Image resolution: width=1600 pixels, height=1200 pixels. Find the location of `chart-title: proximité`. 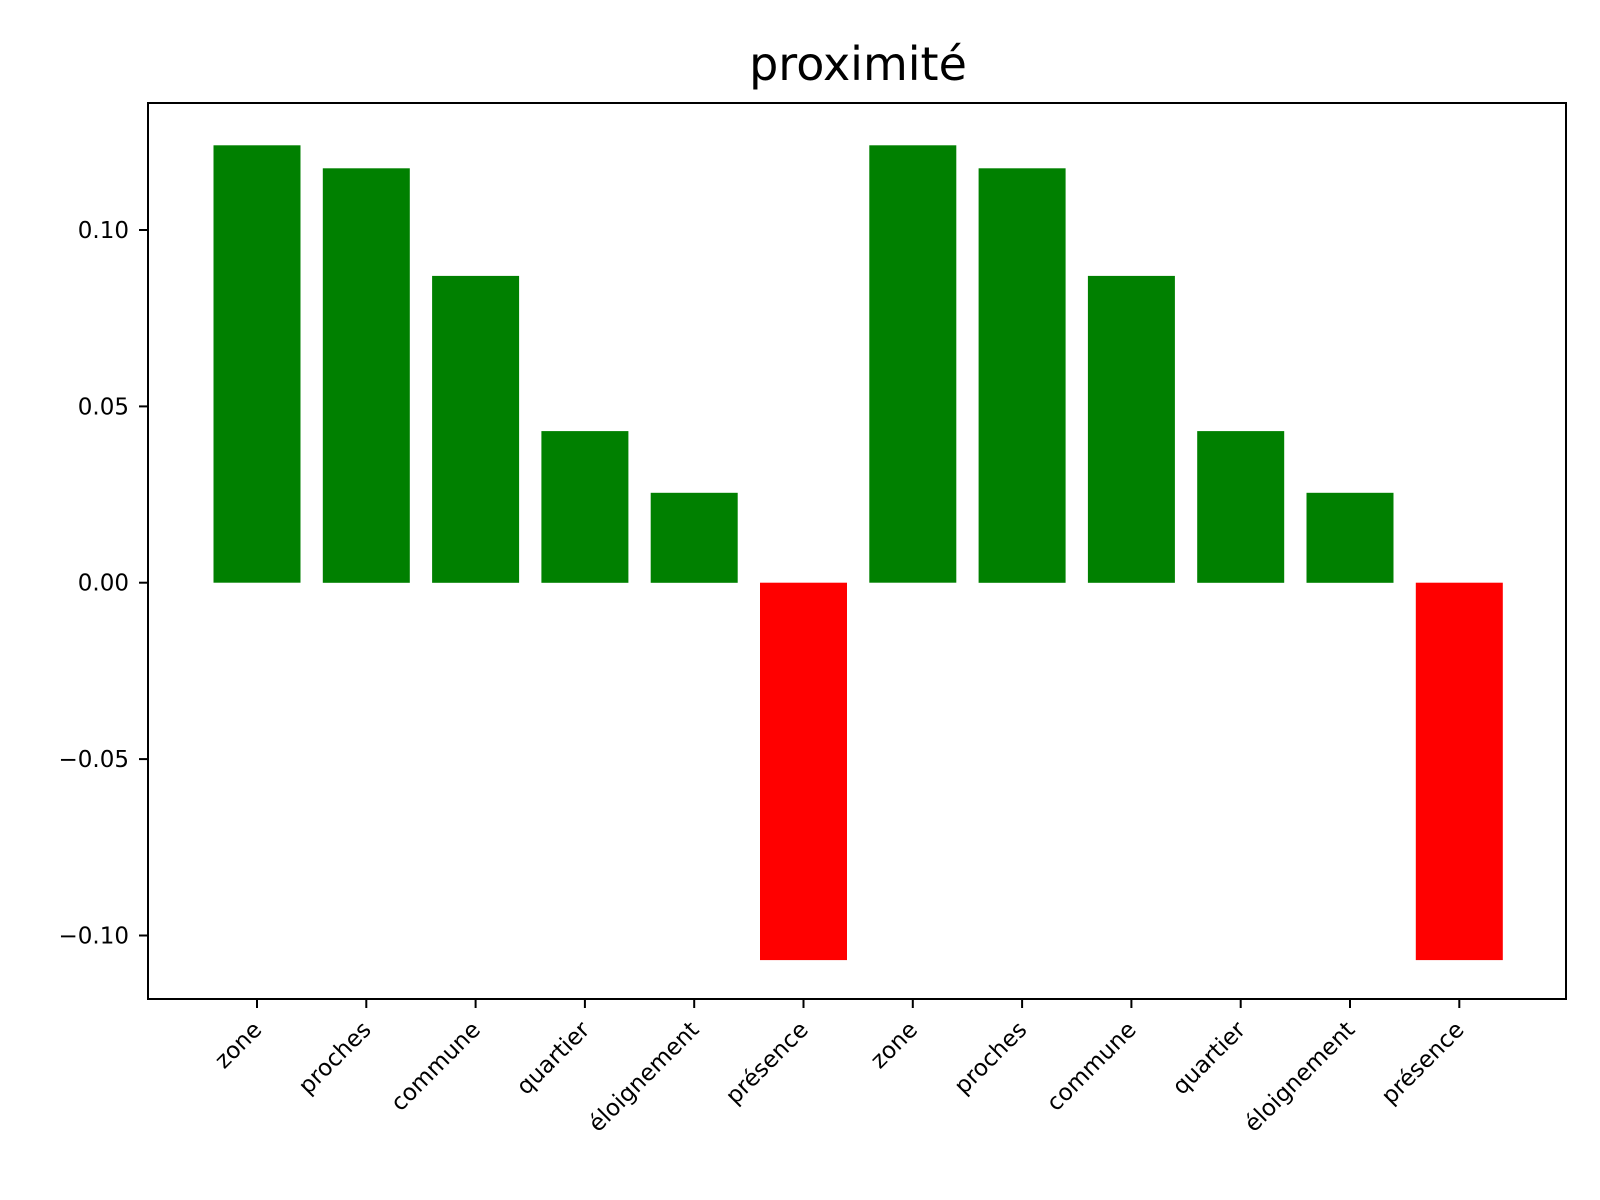

chart-title: proximité is located at coordinates (858, 64).